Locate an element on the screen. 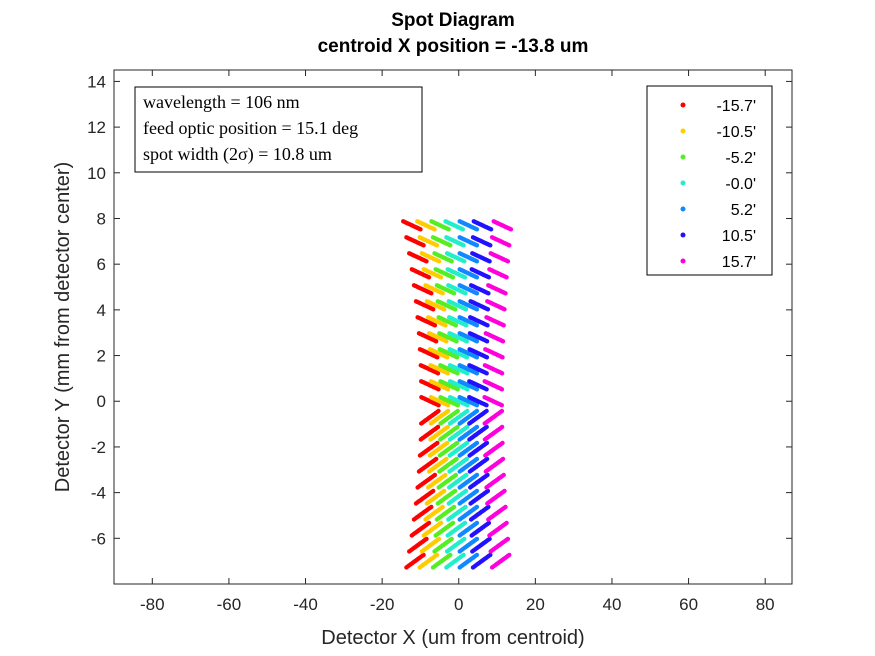  x-tick-label: -80 is located at coordinates (152, 604).